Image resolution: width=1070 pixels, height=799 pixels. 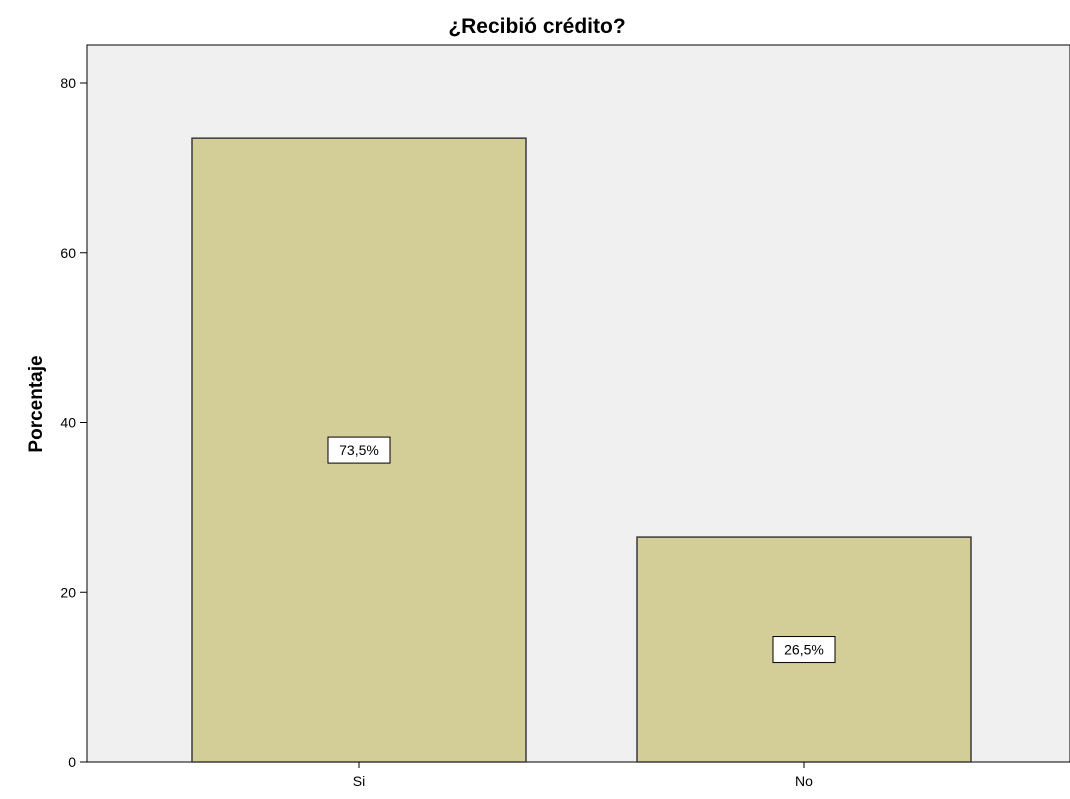 I want to click on y-tick-label: 40, so click(x=68, y=423).